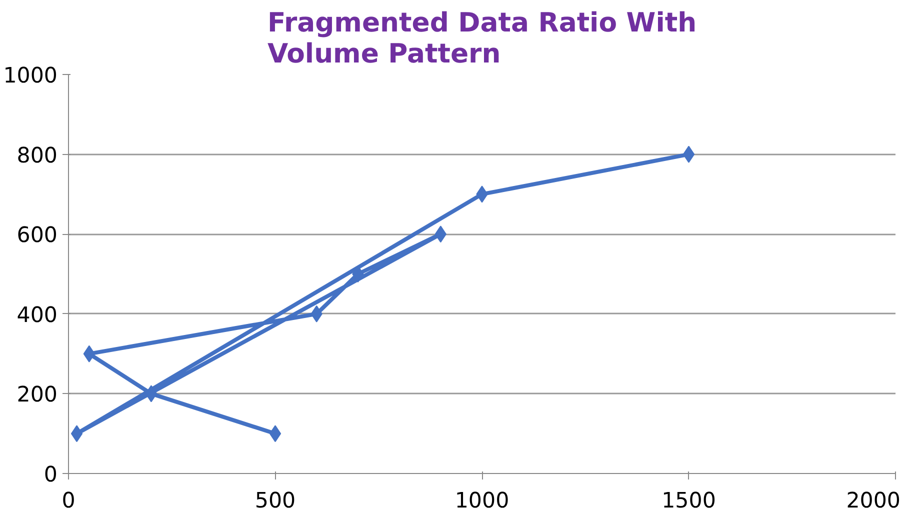  What do you see at coordinates (37, 235) in the screenshot?
I see `y-tick-label: 600` at bounding box center [37, 235].